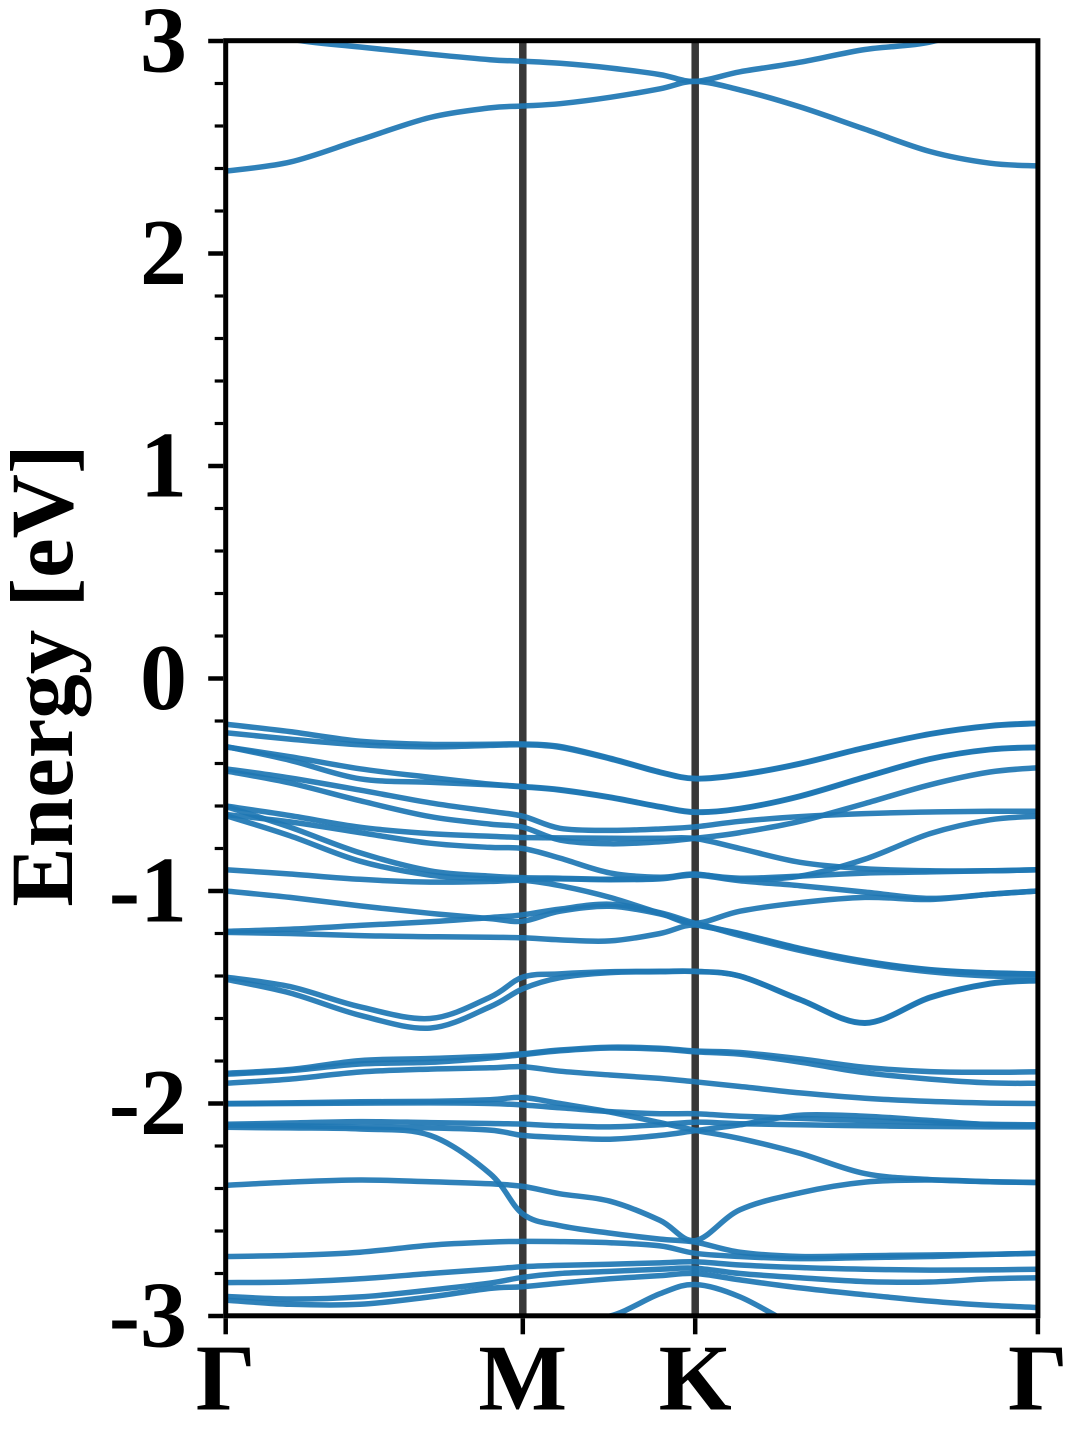 The width and height of the screenshot is (1080, 1440). I want to click on svg-text: 1, so click(163, 466).